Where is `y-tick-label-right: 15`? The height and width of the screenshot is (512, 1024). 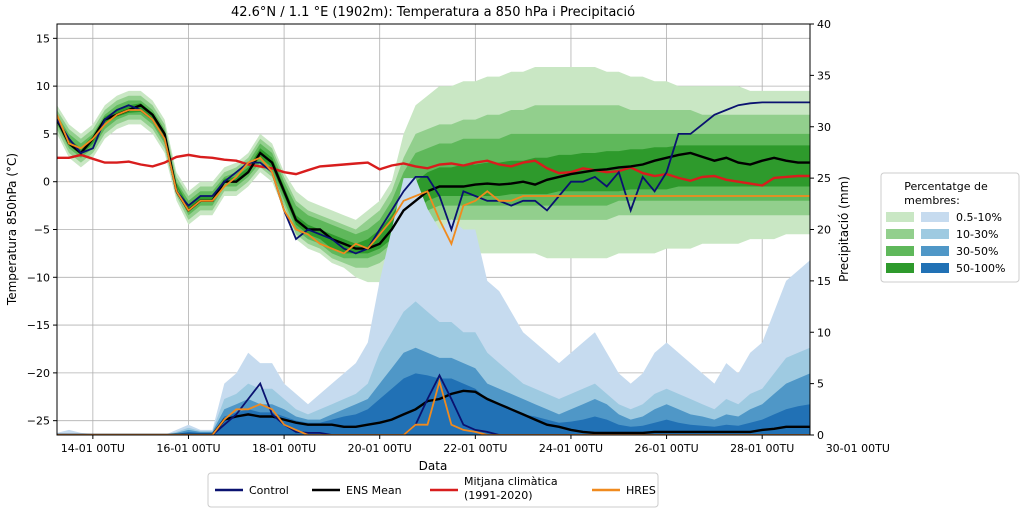
y-tick-label-right: 15 is located at coordinates (824, 281).